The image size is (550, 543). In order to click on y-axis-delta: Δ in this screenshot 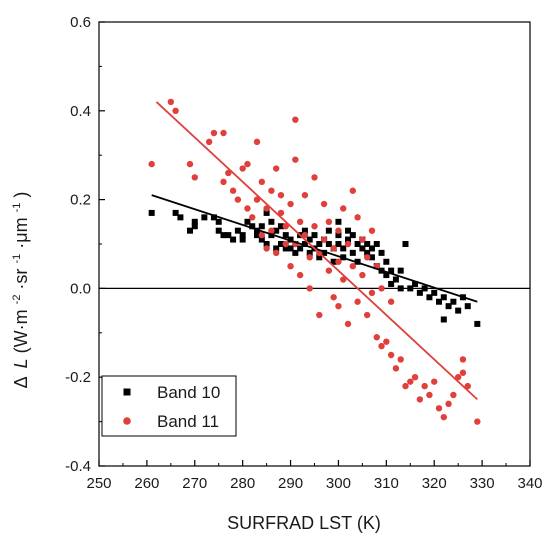, I will do `click(21, 382)`.